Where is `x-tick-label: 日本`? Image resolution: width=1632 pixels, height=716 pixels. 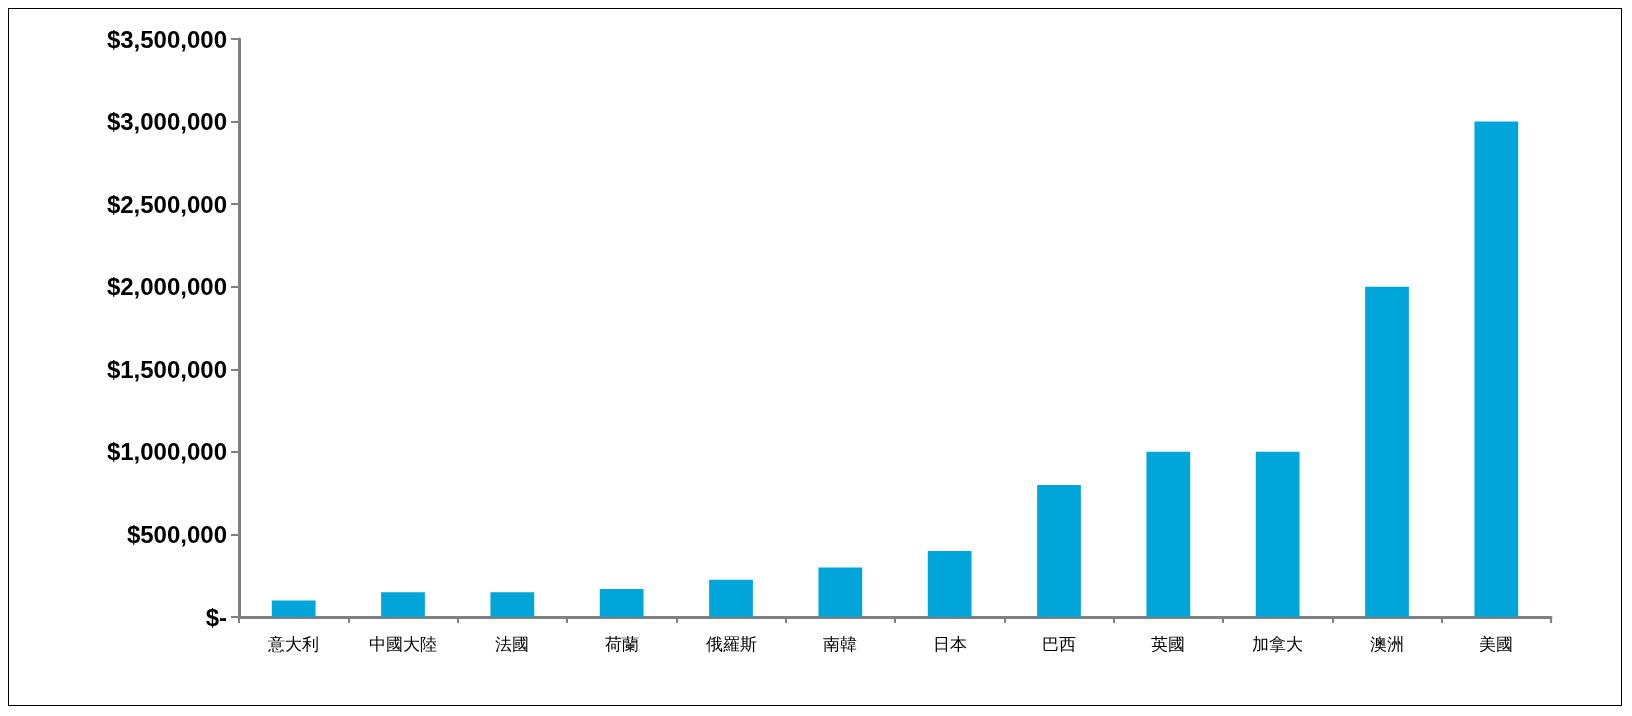 x-tick-label: 日本 is located at coordinates (949, 643).